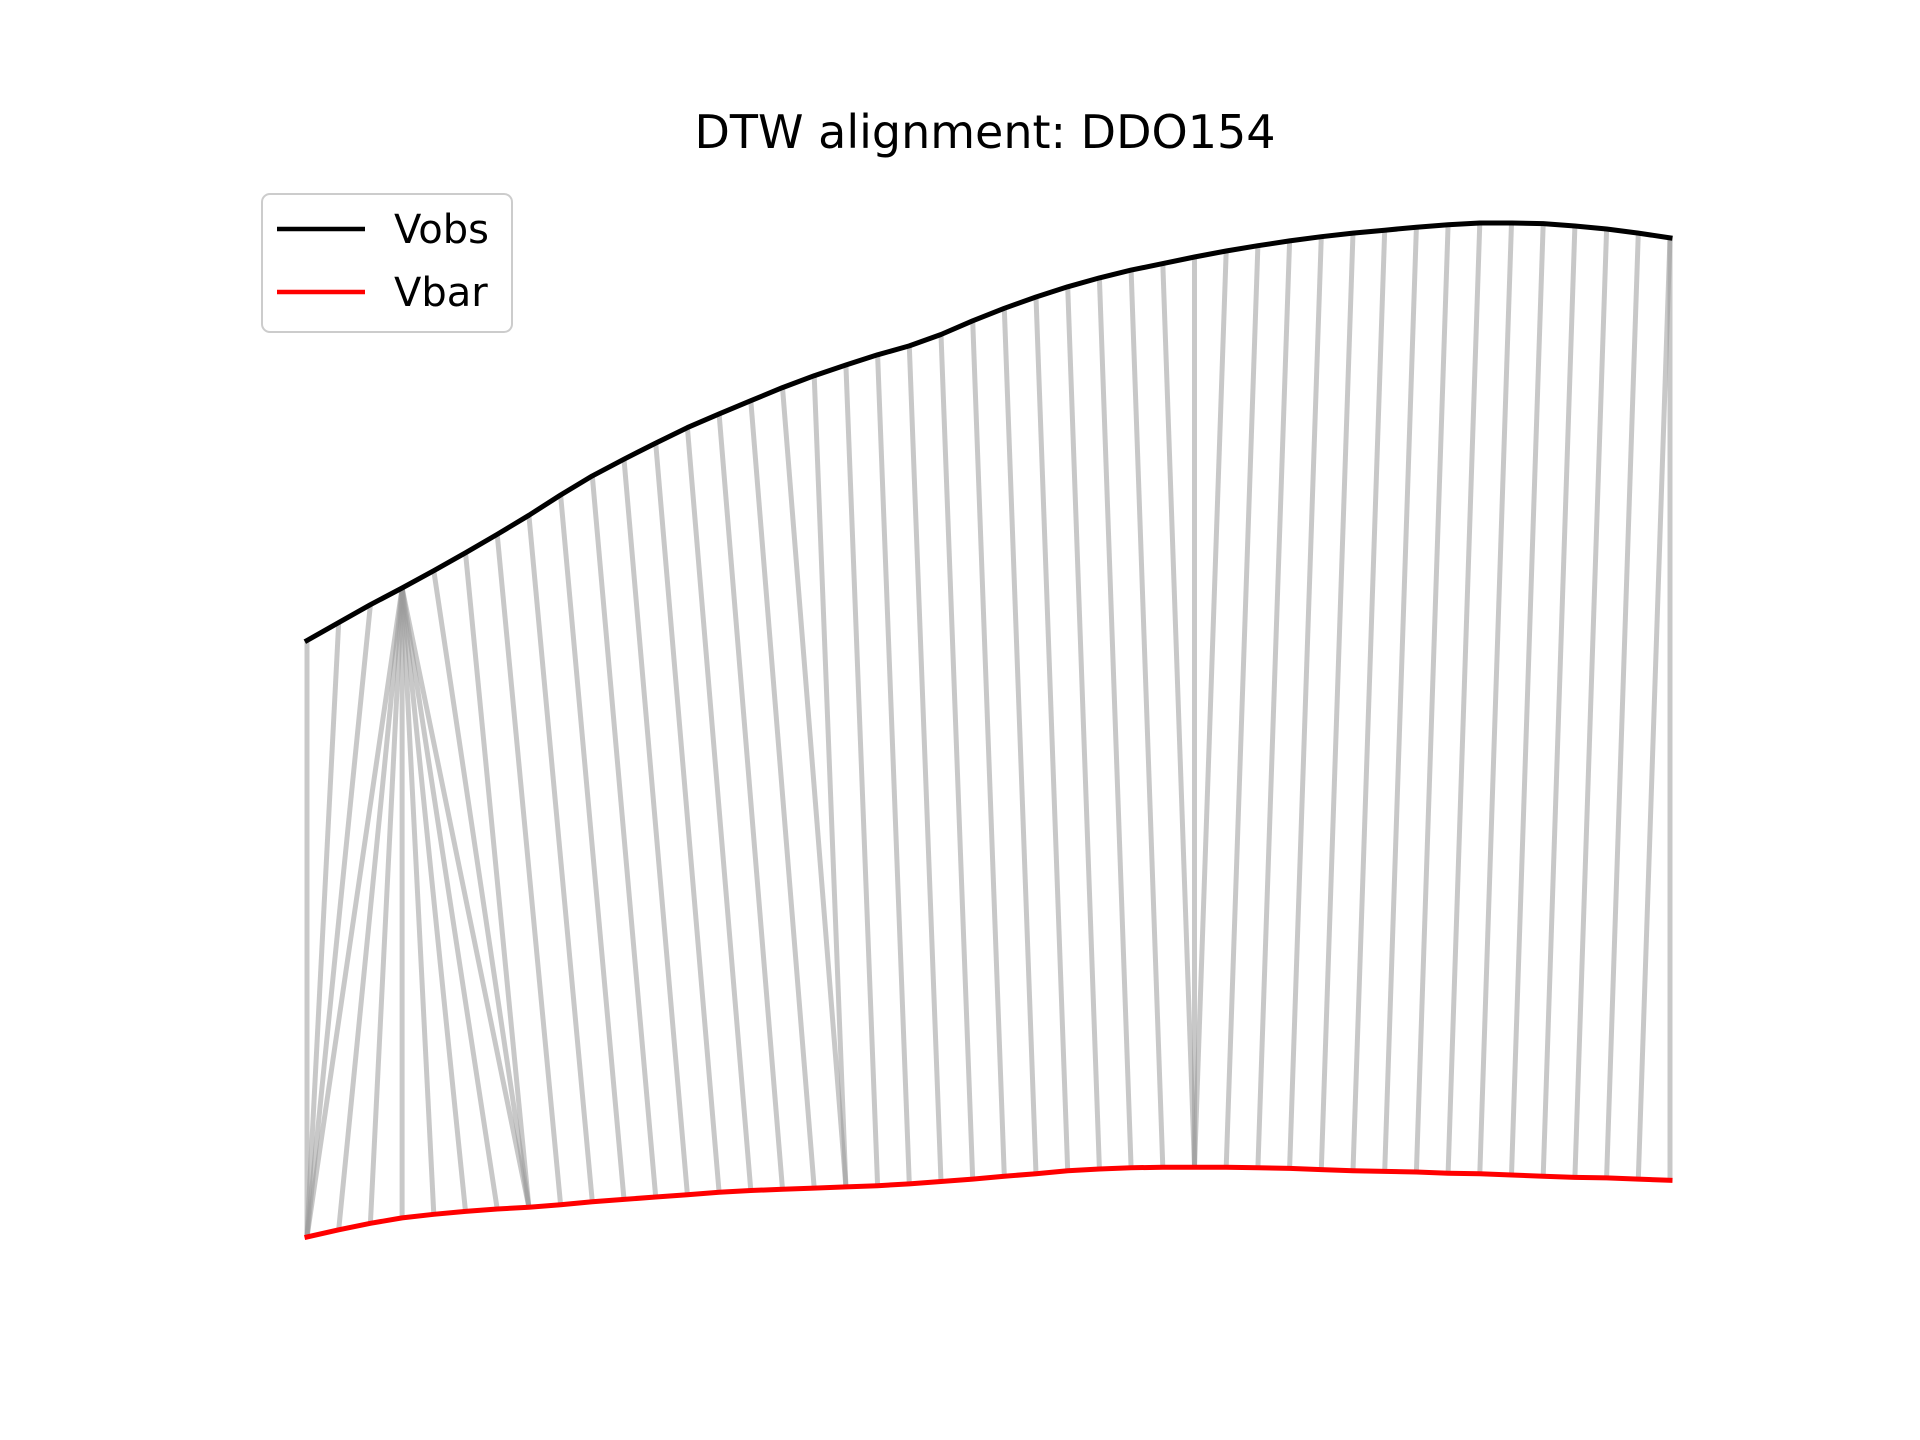 This screenshot has height=1440, width=1920. Describe the element at coordinates (441, 230) in the screenshot. I see `legend-label-vobs: Vobs` at that location.